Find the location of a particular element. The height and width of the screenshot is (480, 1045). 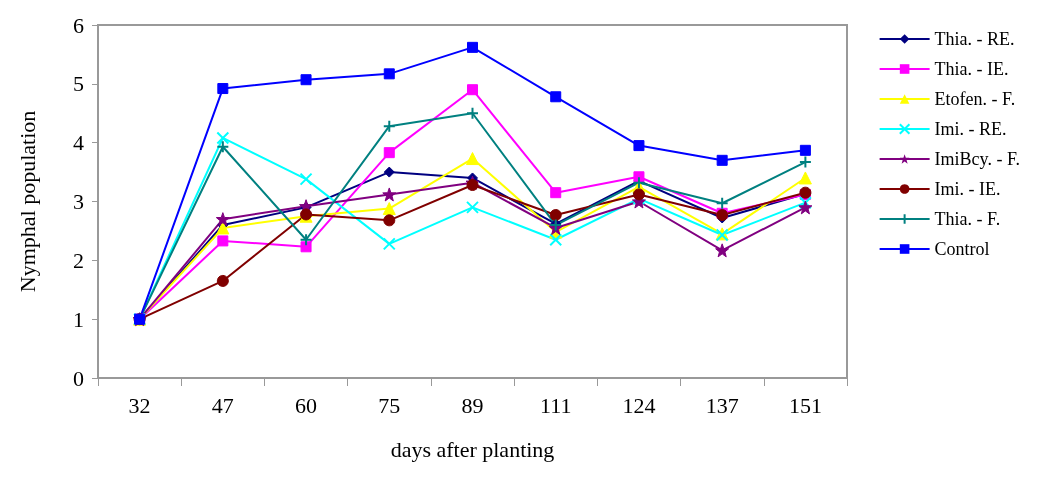

x-tick-label: 75 is located at coordinates (389, 405).